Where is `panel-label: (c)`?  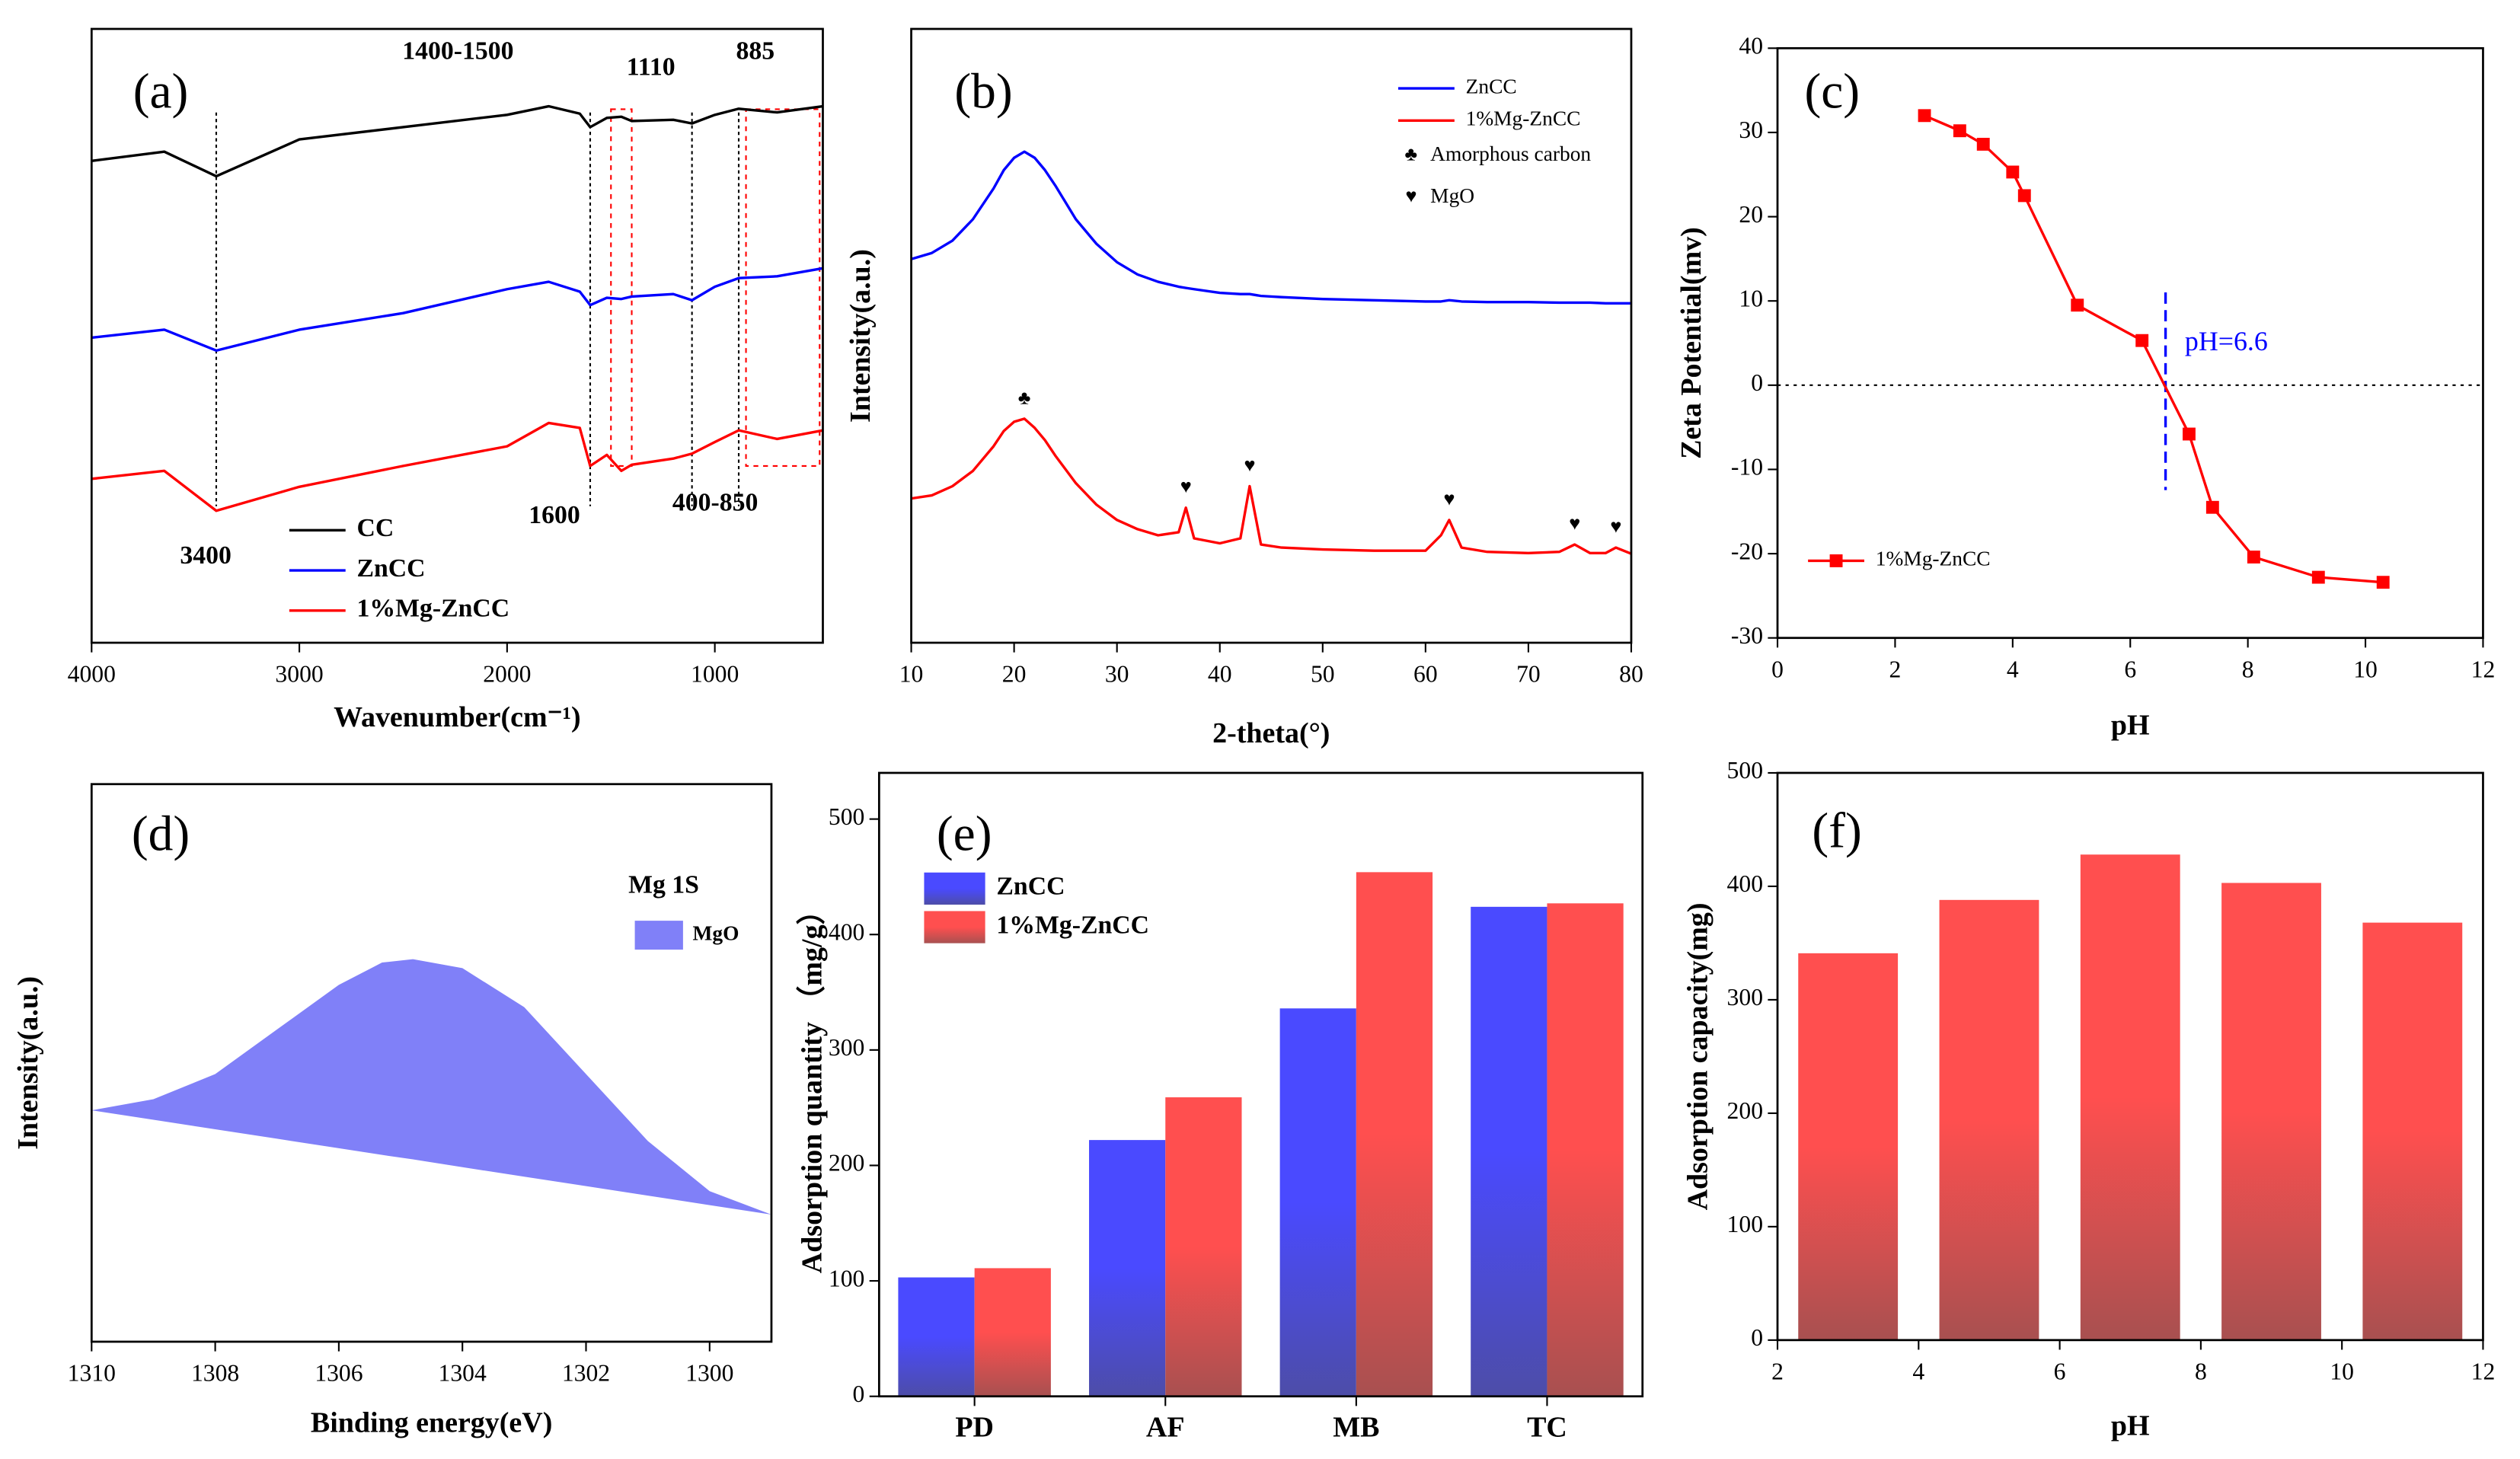 panel-label: (c) is located at coordinates (1832, 92).